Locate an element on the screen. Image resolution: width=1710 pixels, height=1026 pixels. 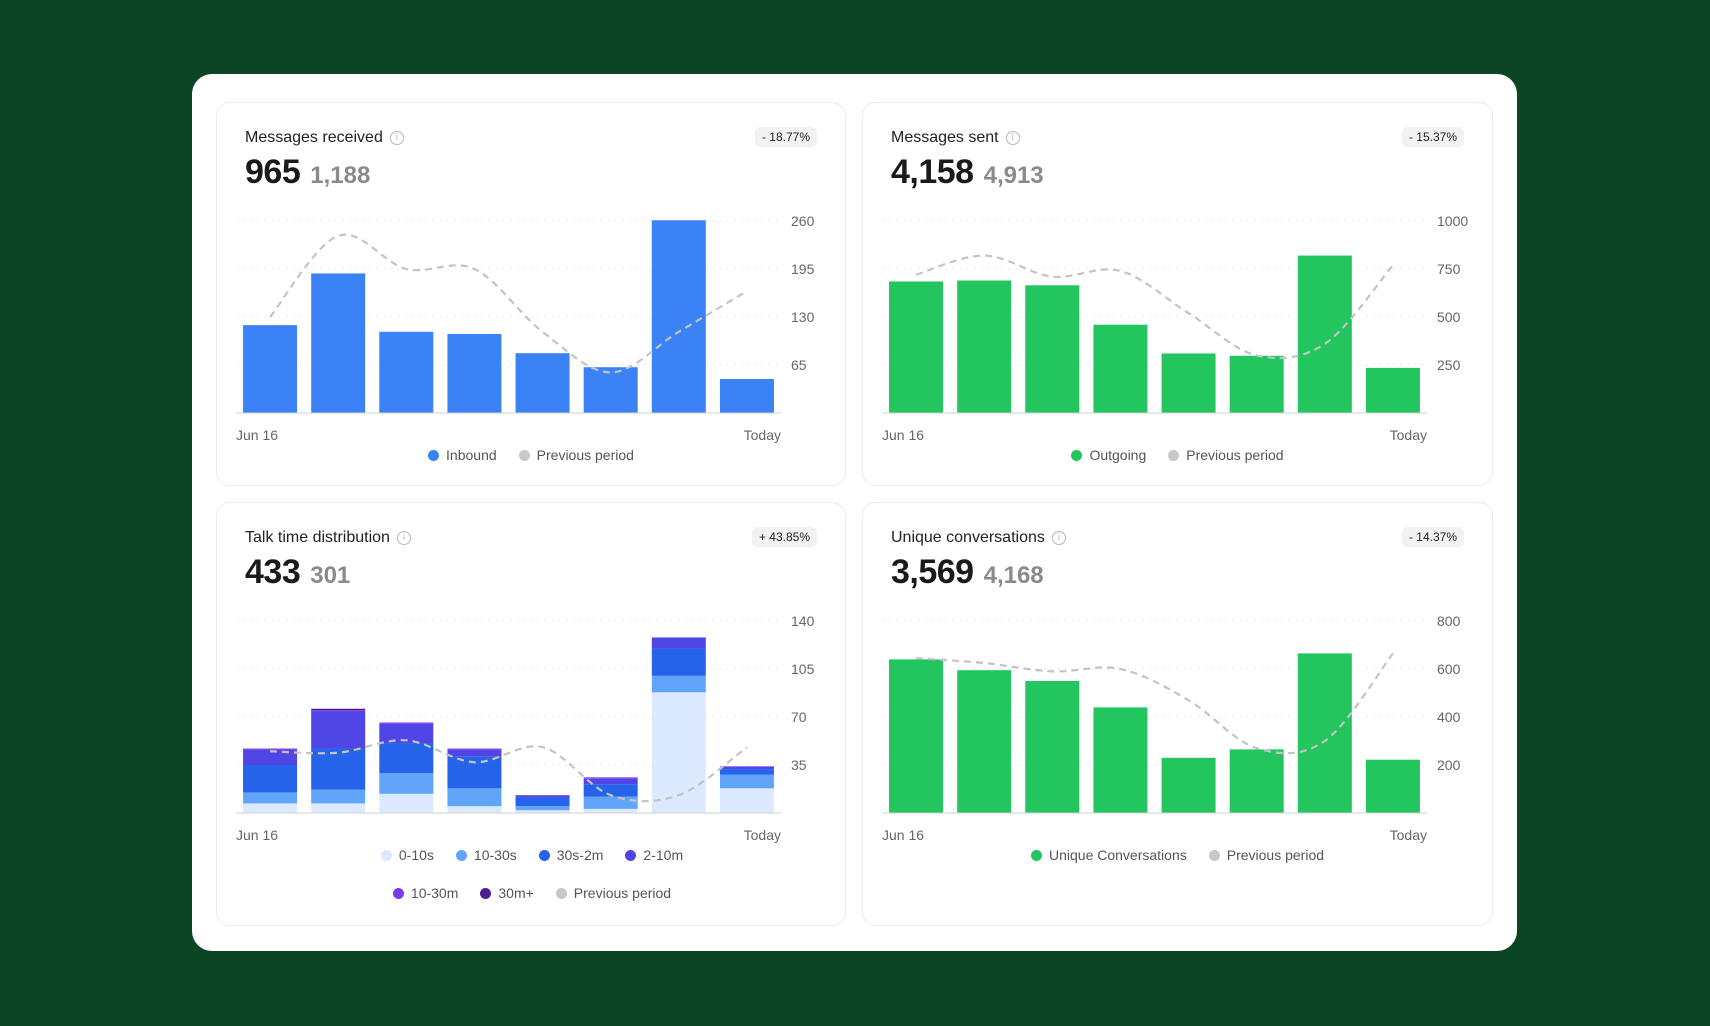
legend-label: 10-30m is located at coordinates (434, 893).